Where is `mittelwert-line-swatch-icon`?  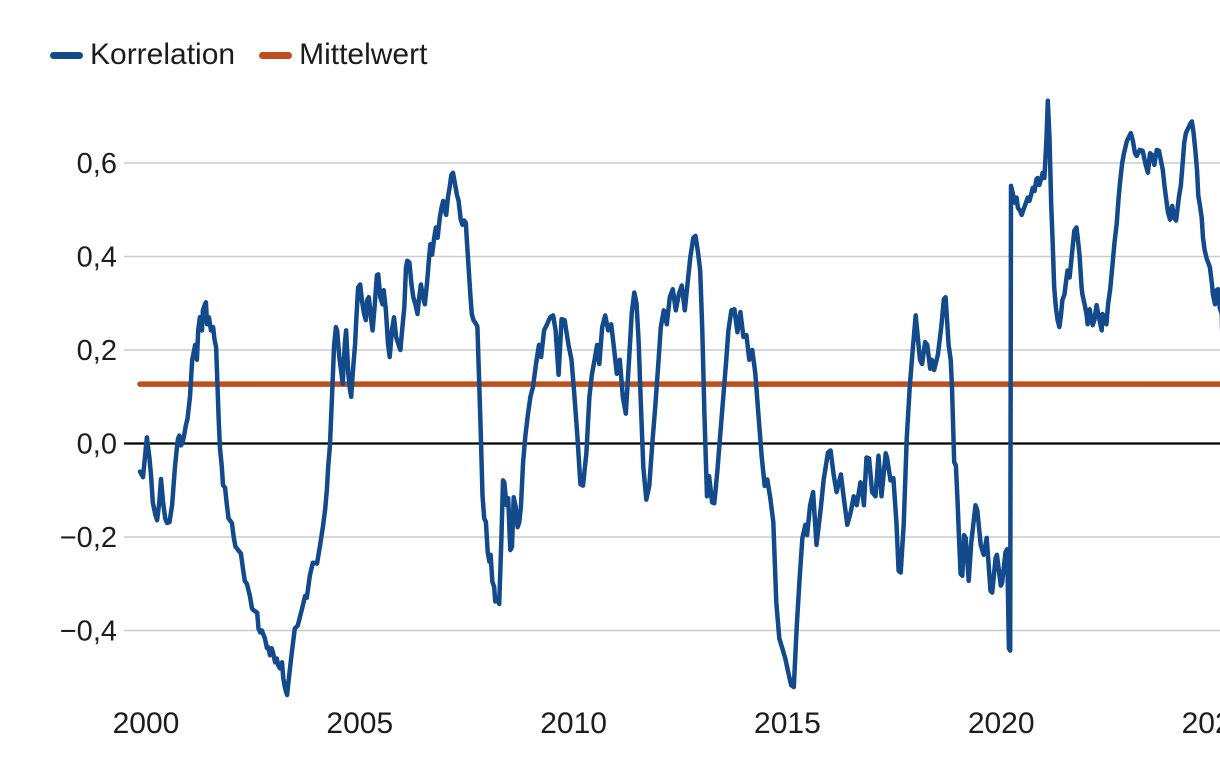 mittelwert-line-swatch-icon is located at coordinates (276, 55).